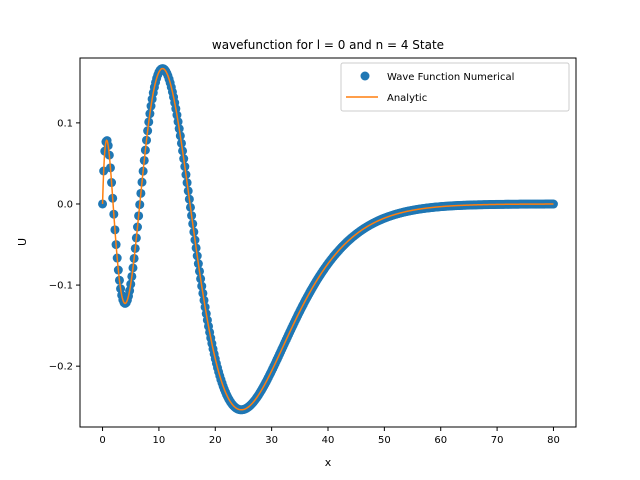 The width and height of the screenshot is (640, 480). What do you see at coordinates (102, 440) in the screenshot?
I see `x-tick-label: 0` at bounding box center [102, 440].